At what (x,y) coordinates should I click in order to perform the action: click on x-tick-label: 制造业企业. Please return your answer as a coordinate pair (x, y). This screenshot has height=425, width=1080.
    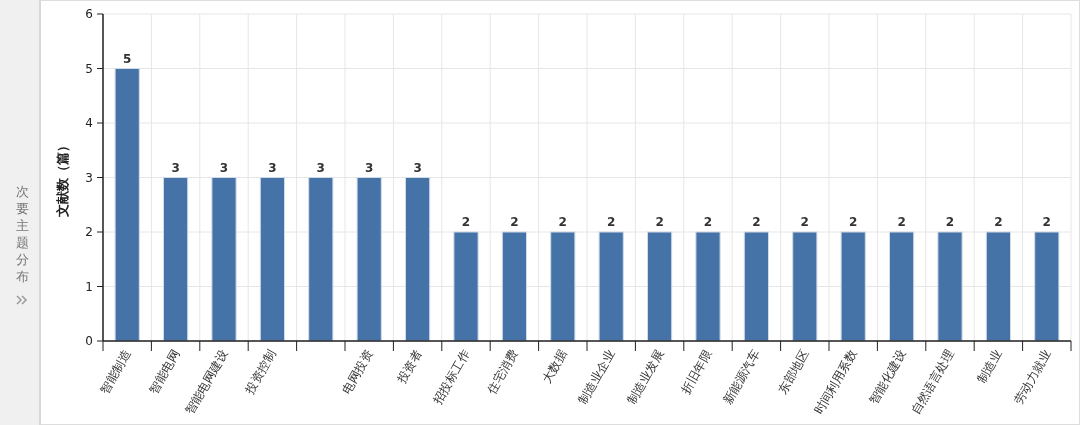
    Looking at the image, I should click on (596, 377).